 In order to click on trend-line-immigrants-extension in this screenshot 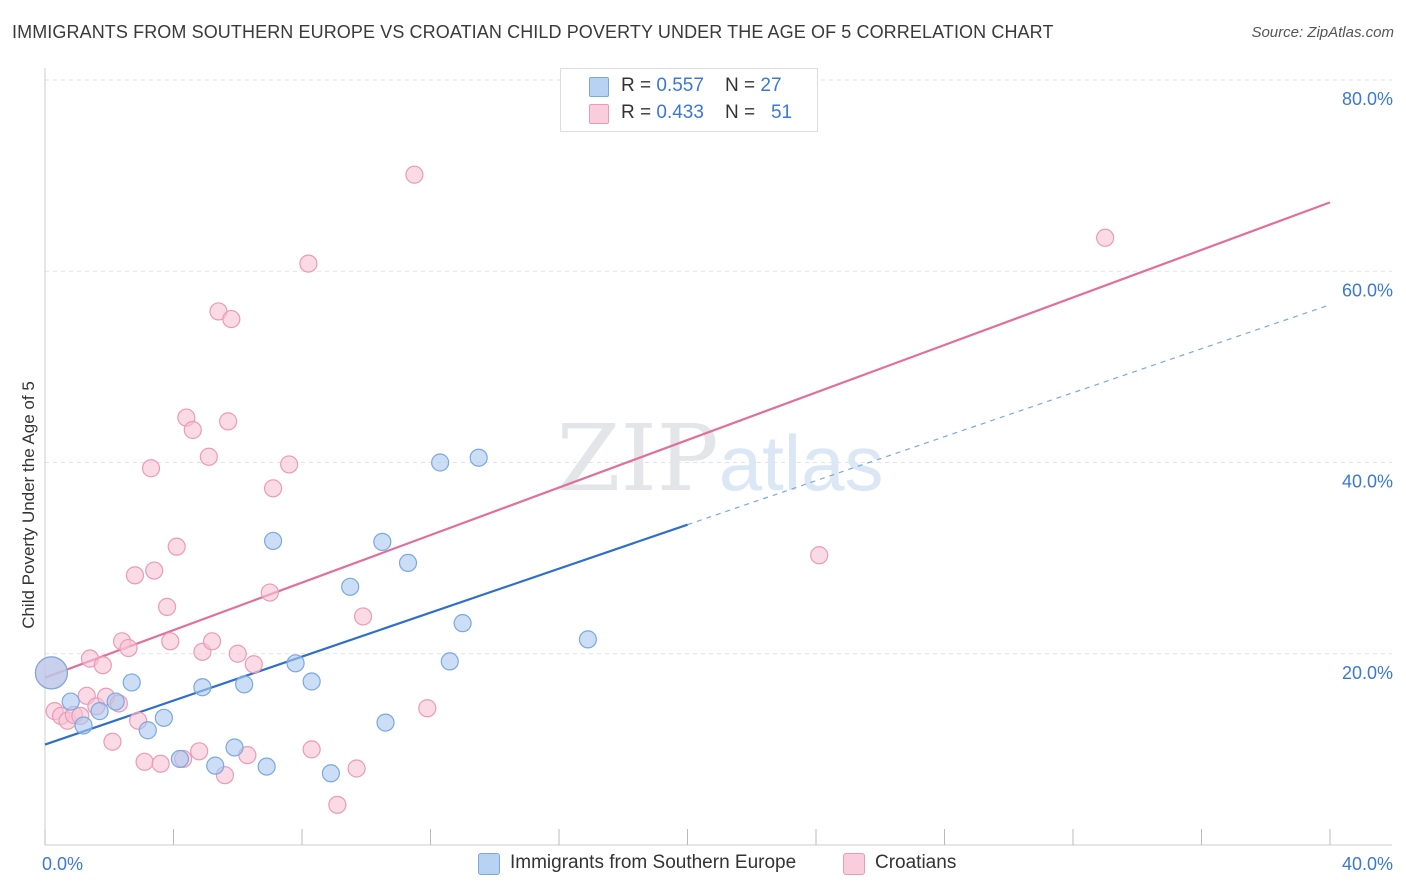, I will do `click(1009, 415)`.